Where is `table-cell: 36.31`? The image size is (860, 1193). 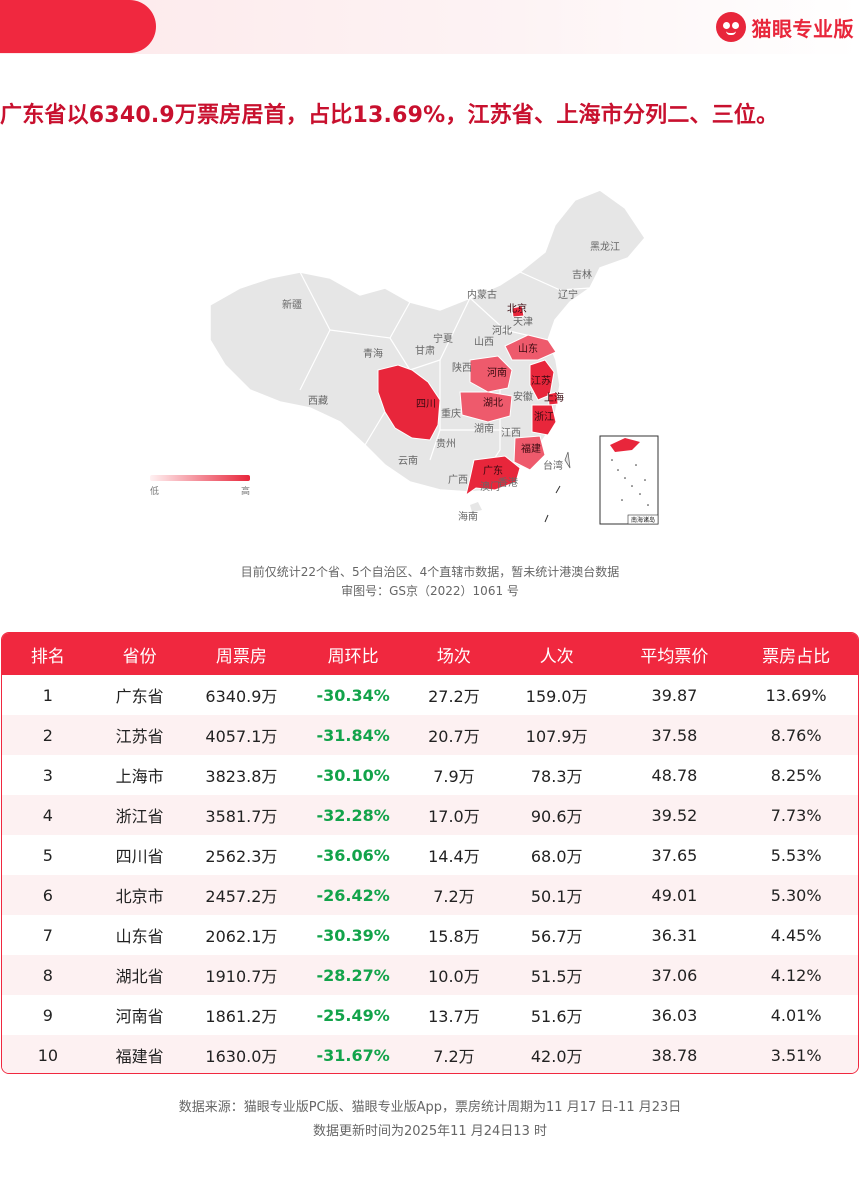
table-cell: 36.31 is located at coordinates (674, 935).